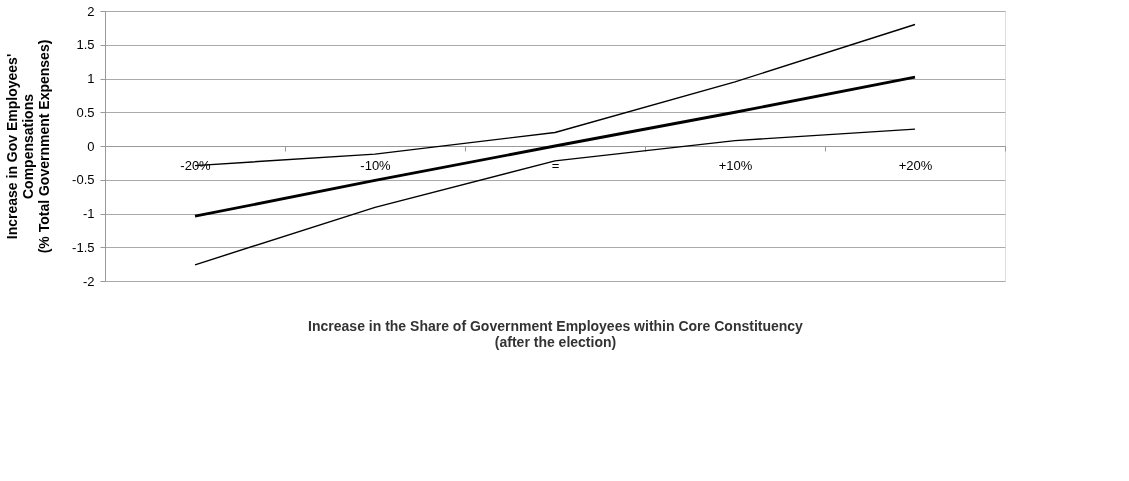 This screenshot has width=1129, height=481. I want to click on y-tick-label: -2, so click(88, 281).